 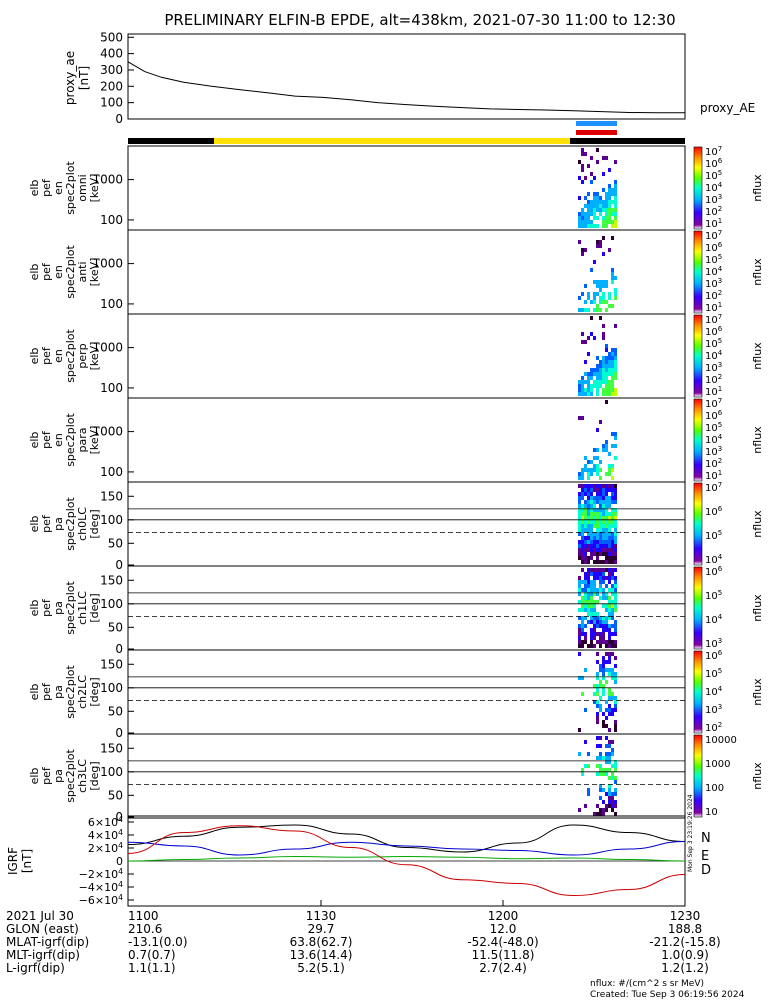 I want to click on marker-red, so click(x=596, y=132).